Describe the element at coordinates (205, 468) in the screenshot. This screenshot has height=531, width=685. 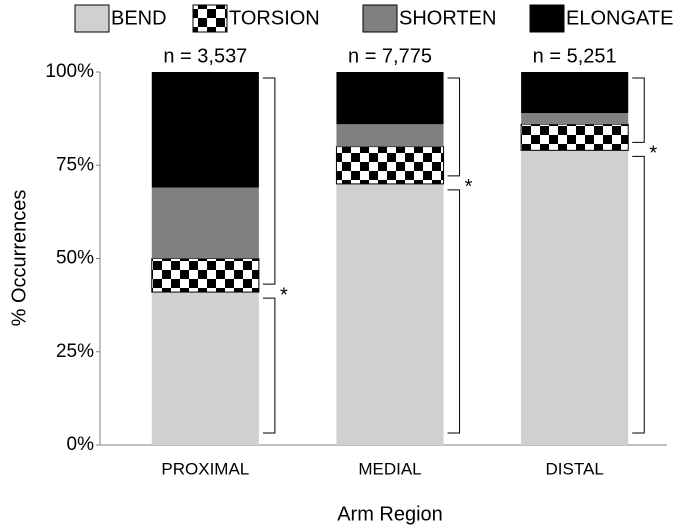
I see `x-tick-label: PROXIMAL` at that location.